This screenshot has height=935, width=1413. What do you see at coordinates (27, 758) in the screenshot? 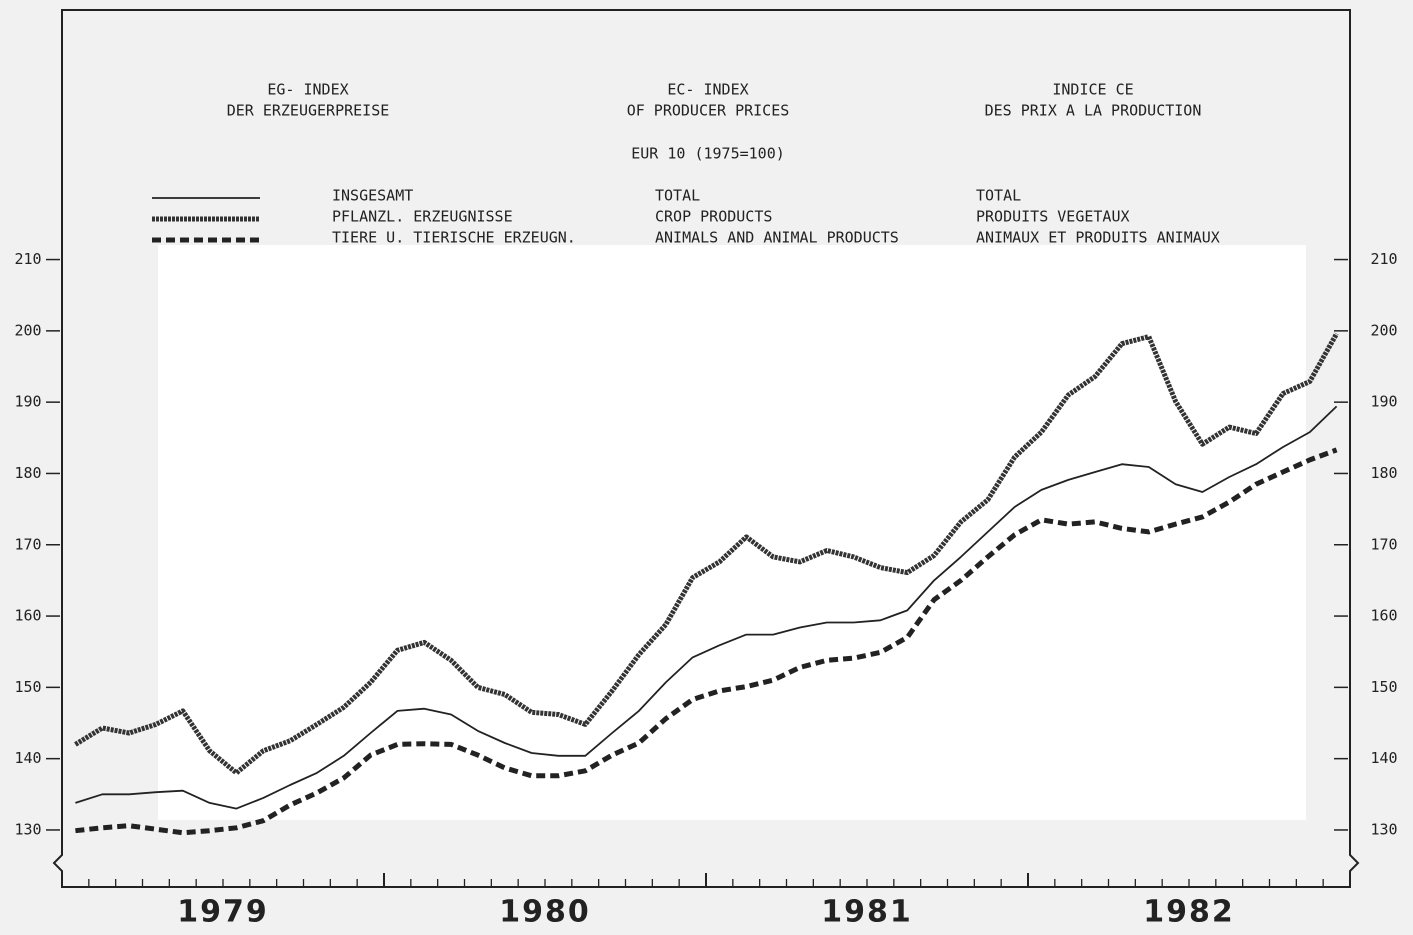
I see `y-tick-label: 140` at bounding box center [27, 758].